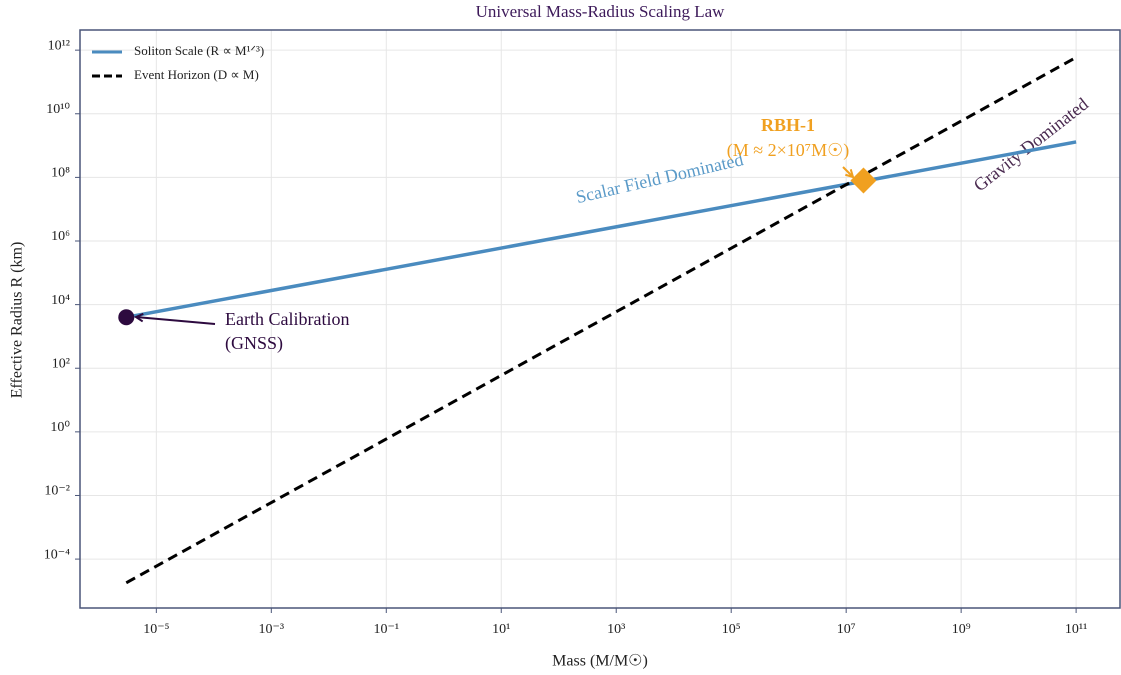 The width and height of the screenshot is (1121, 675). What do you see at coordinates (17, 320) in the screenshot?
I see `y-axis-label: Effective Radius R (km)` at bounding box center [17, 320].